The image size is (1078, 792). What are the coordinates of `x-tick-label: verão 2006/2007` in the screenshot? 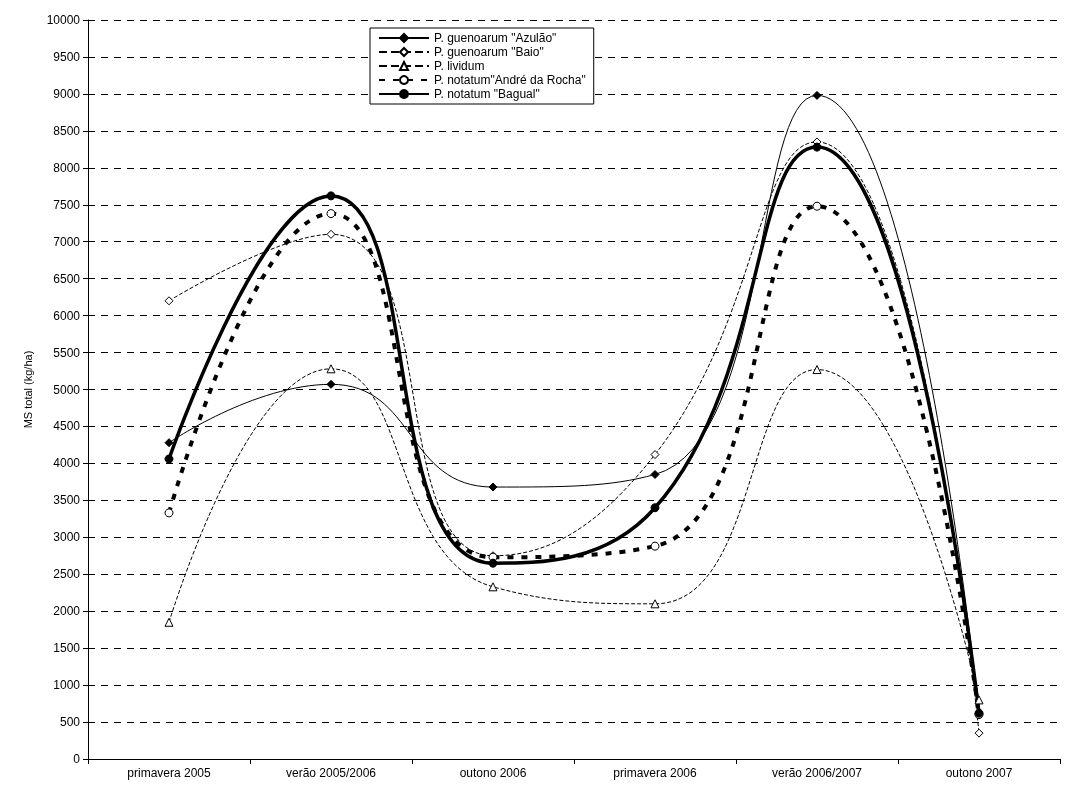 It's located at (817, 773).